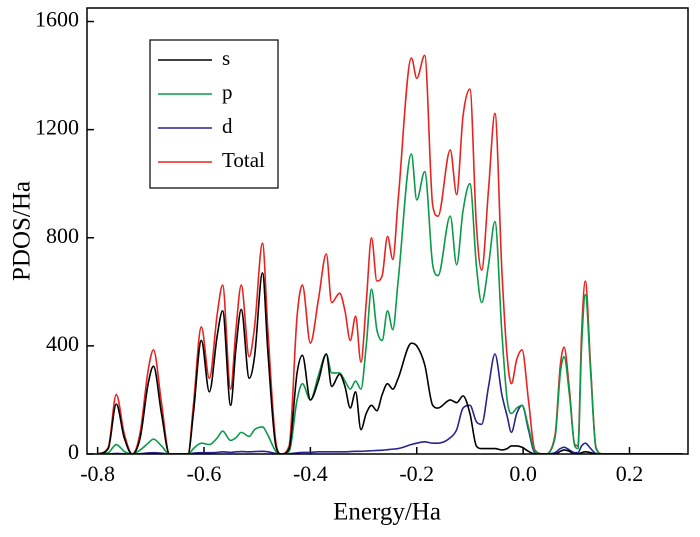  I want to click on y-tick-label: 800, so click(62, 235).